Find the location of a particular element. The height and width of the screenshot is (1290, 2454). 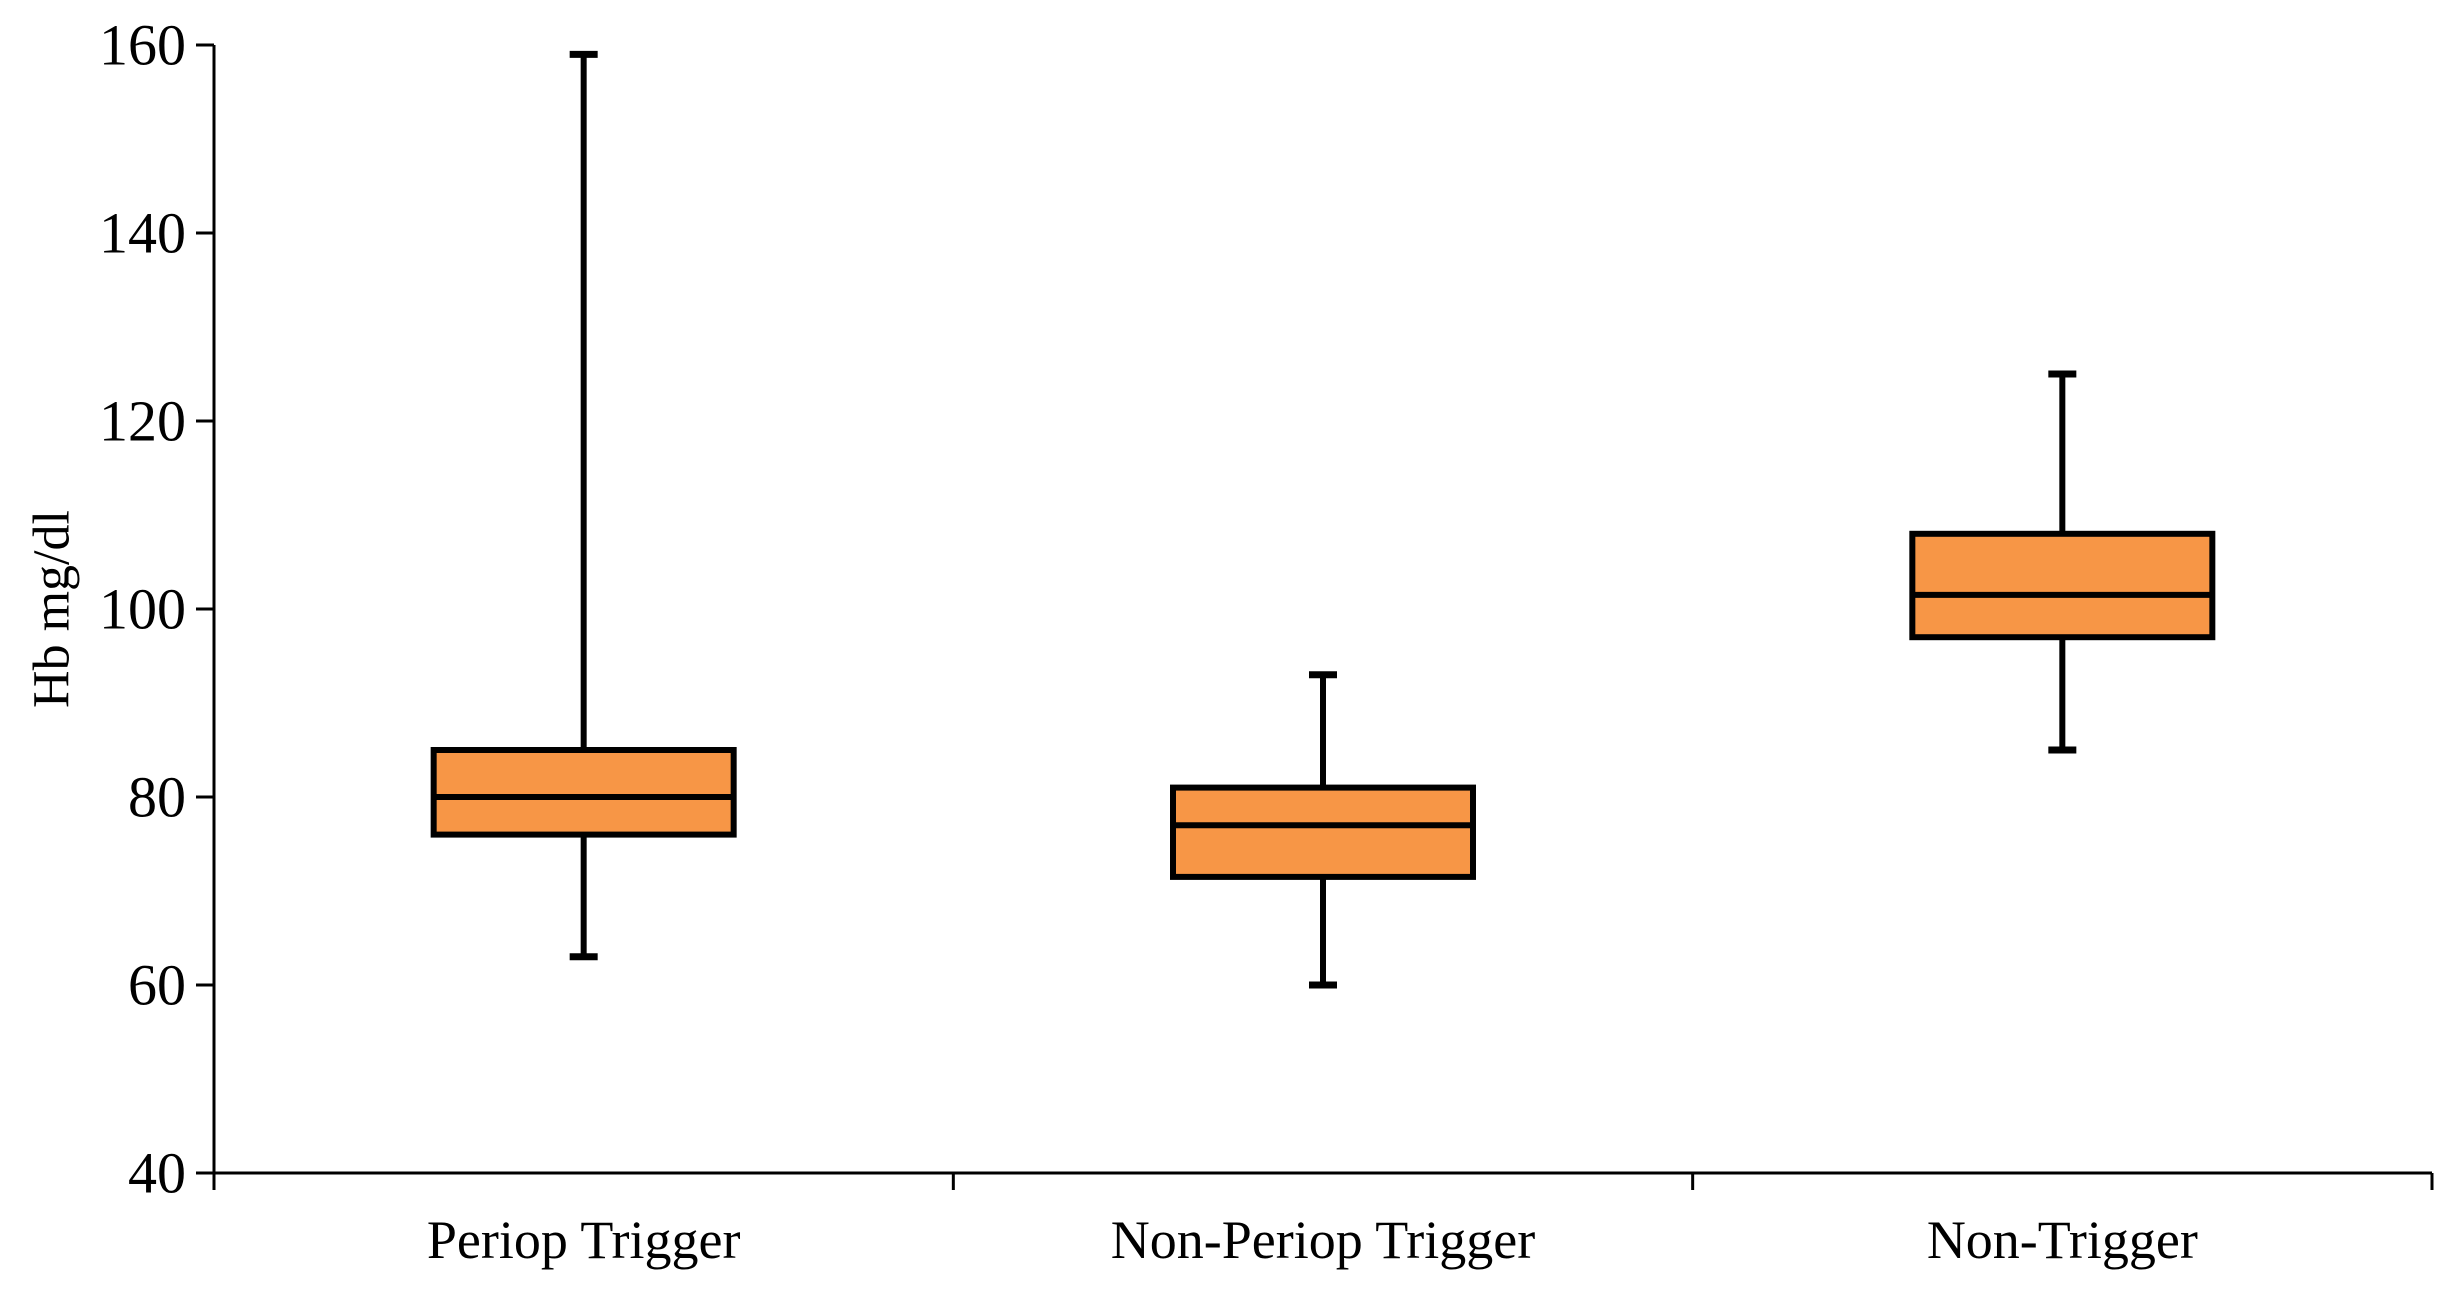

iqr-box-non-trigger is located at coordinates (2062, 585).